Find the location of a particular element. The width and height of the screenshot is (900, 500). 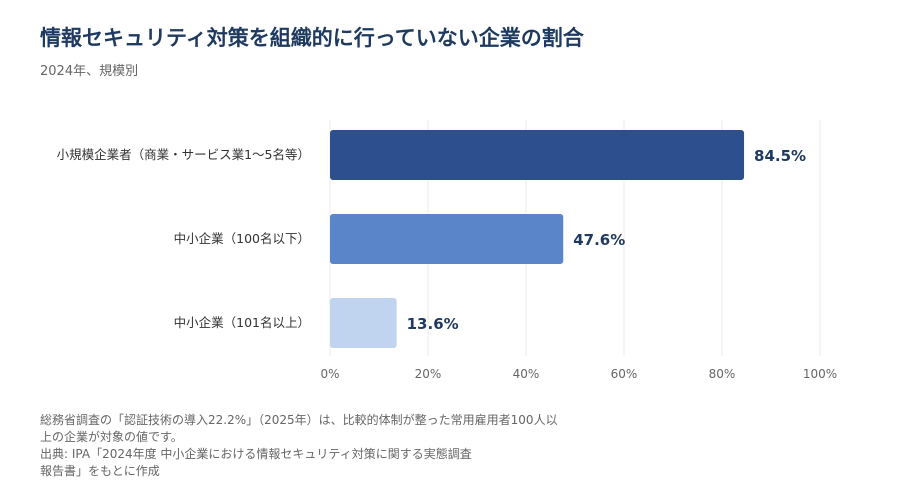

x-tick-label: 20% is located at coordinates (428, 374).